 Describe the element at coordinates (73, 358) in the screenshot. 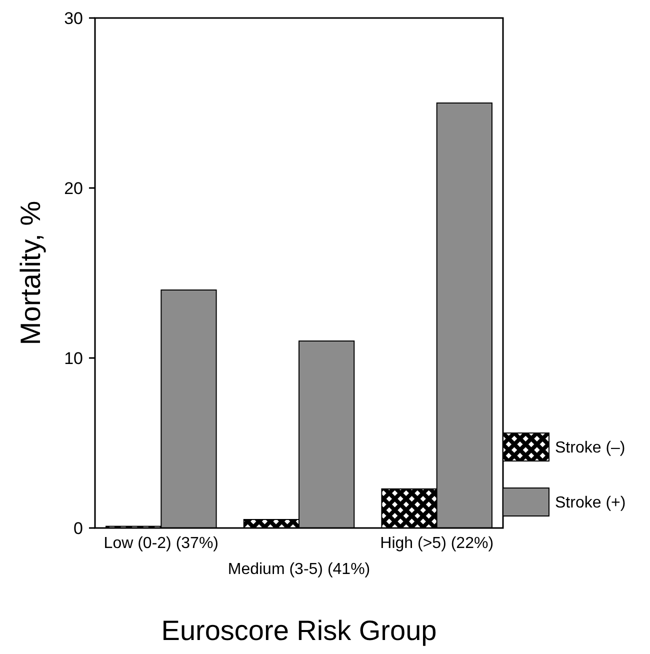

I see `y-tick-label: 10` at that location.